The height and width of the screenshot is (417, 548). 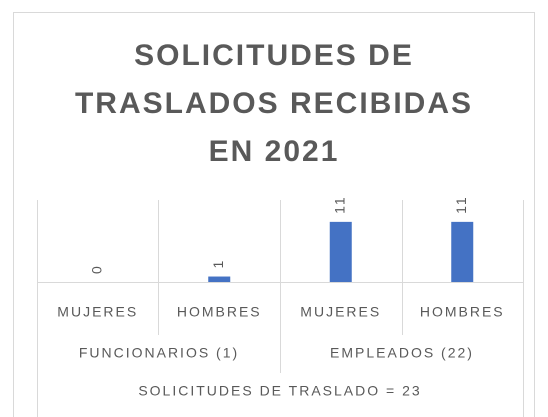 I want to click on data-label: 0, so click(x=96, y=269).